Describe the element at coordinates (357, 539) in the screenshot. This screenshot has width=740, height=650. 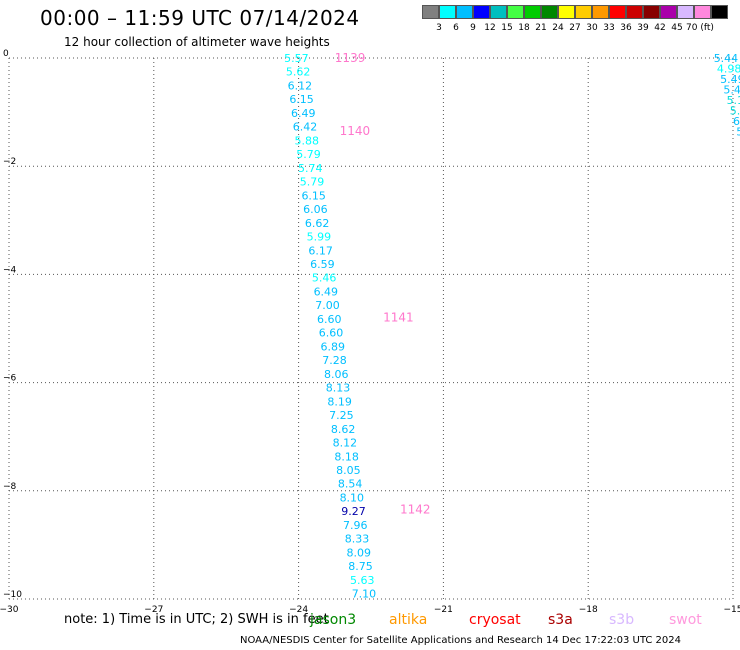
I see `wave-height-value: 8.33` at that location.